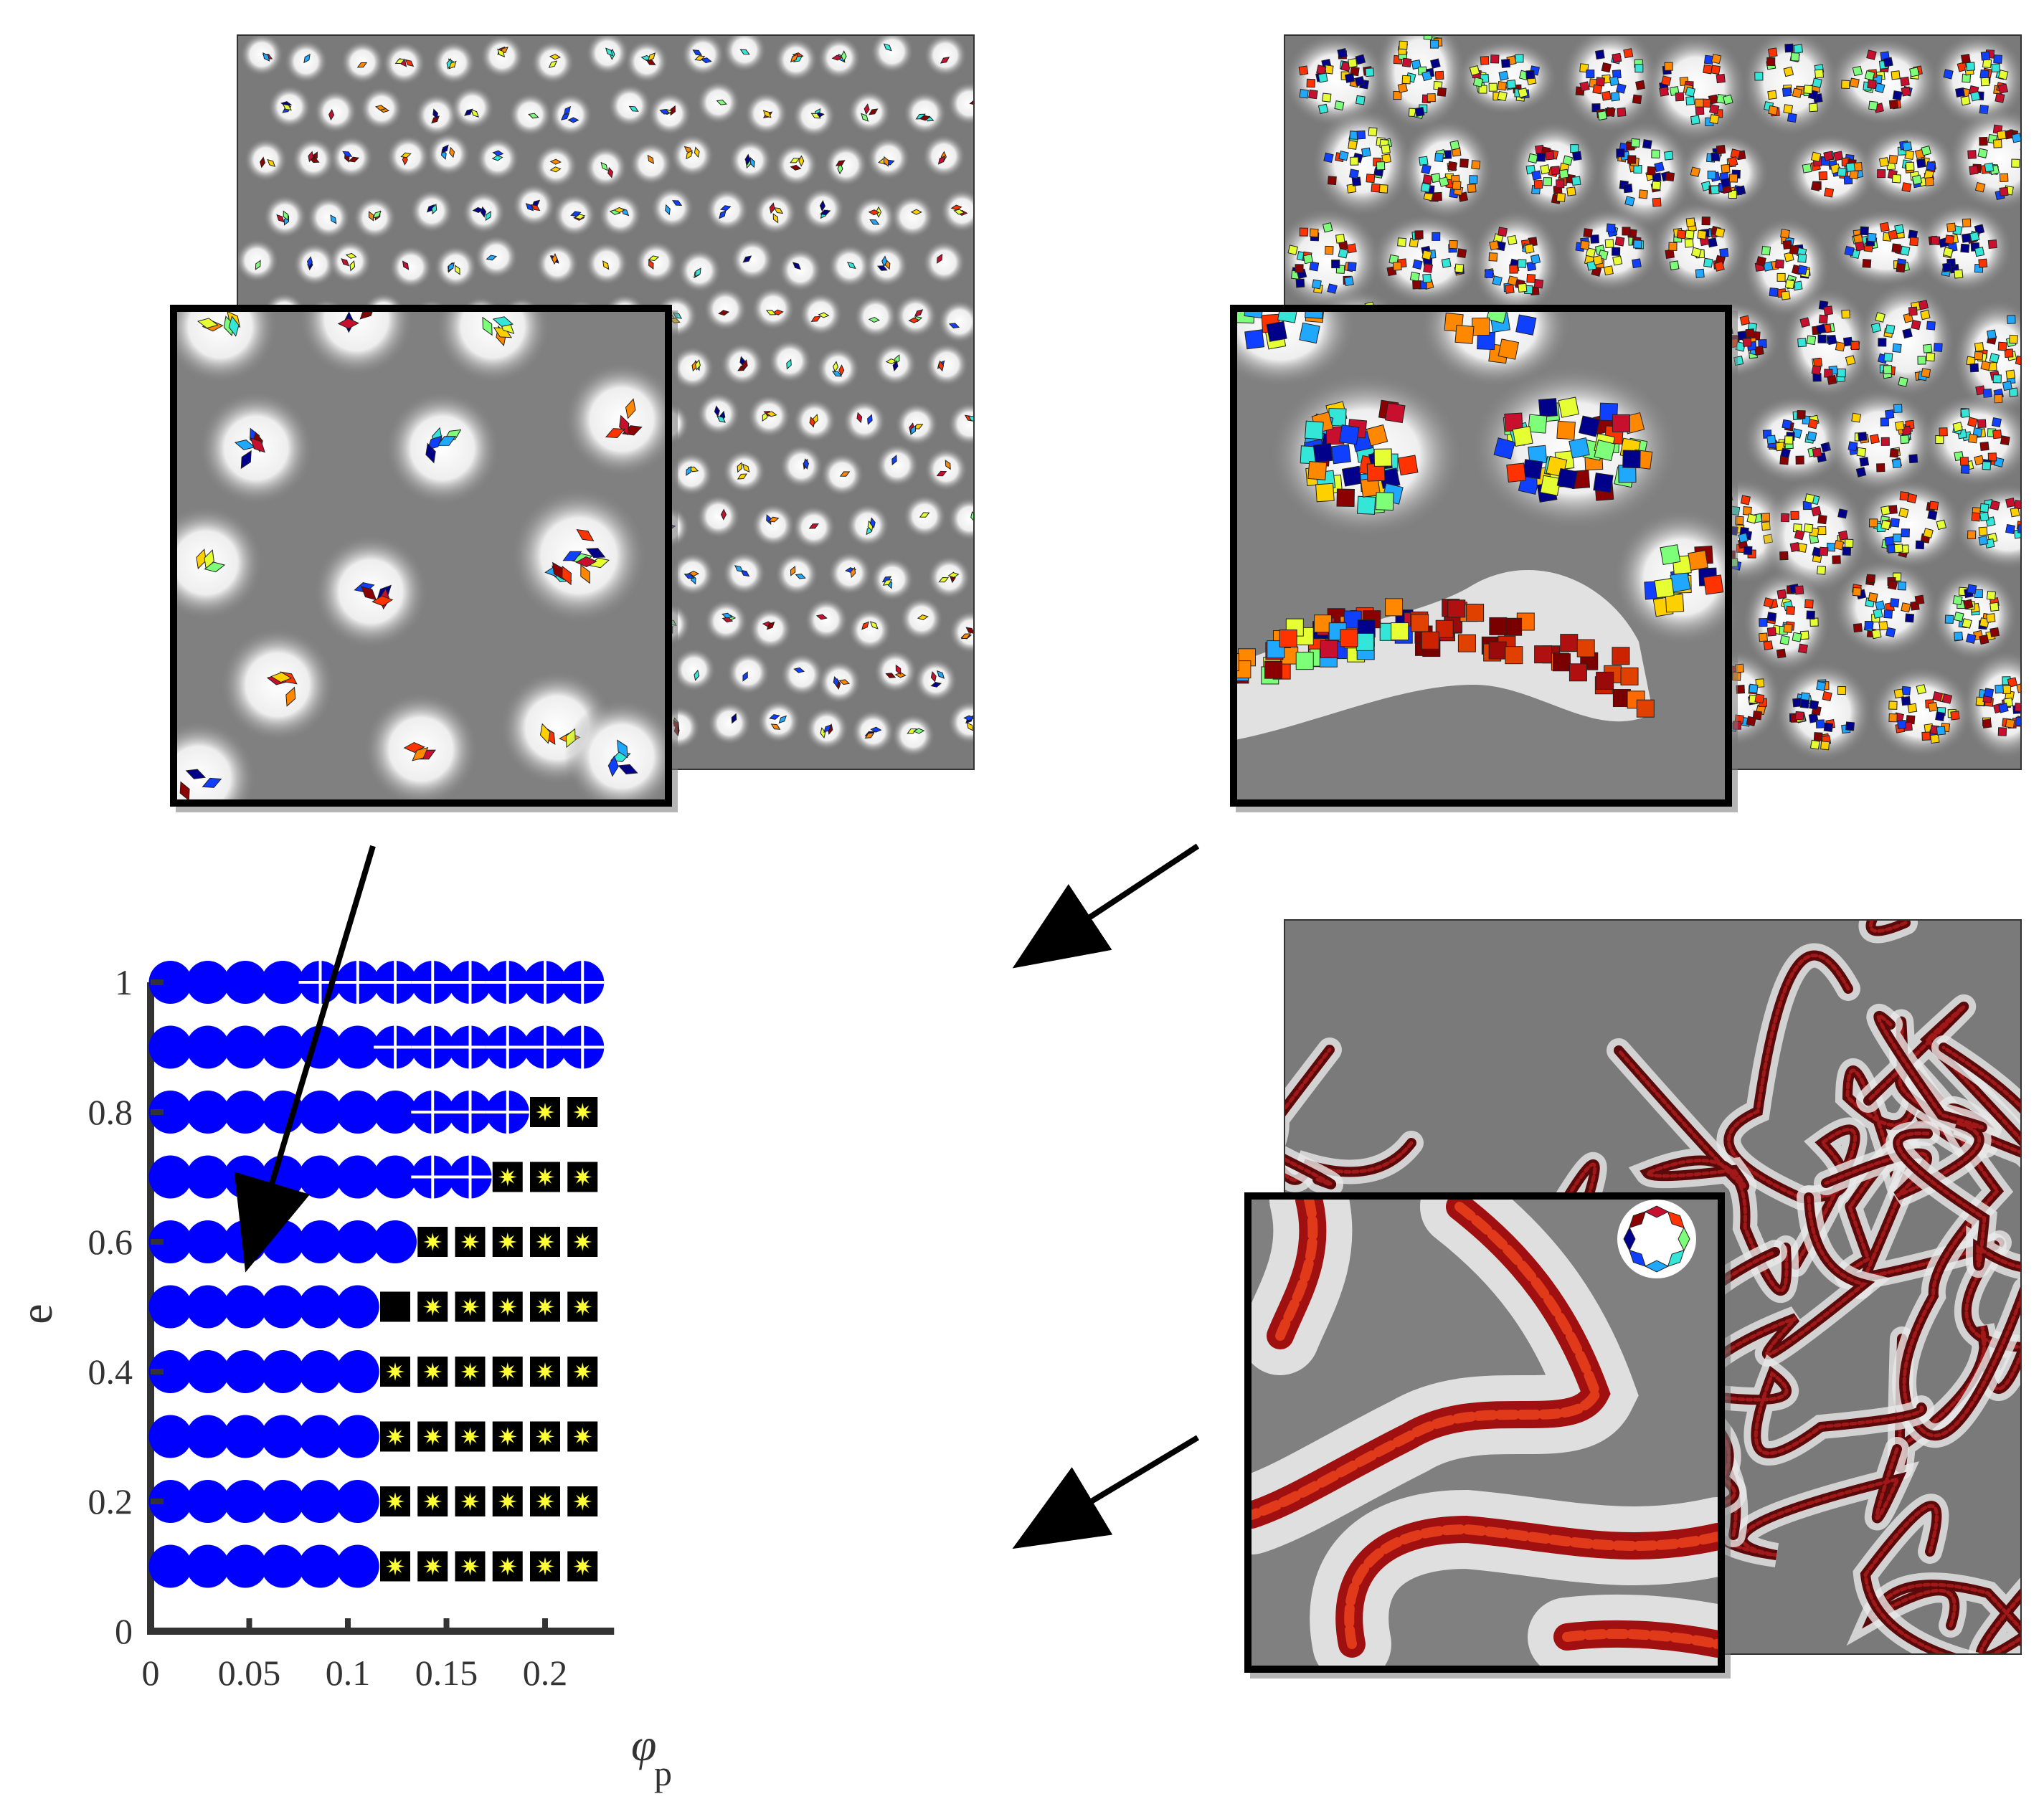 The image size is (2044, 1809). I want to click on inset-top-right, so click(1481, 556).